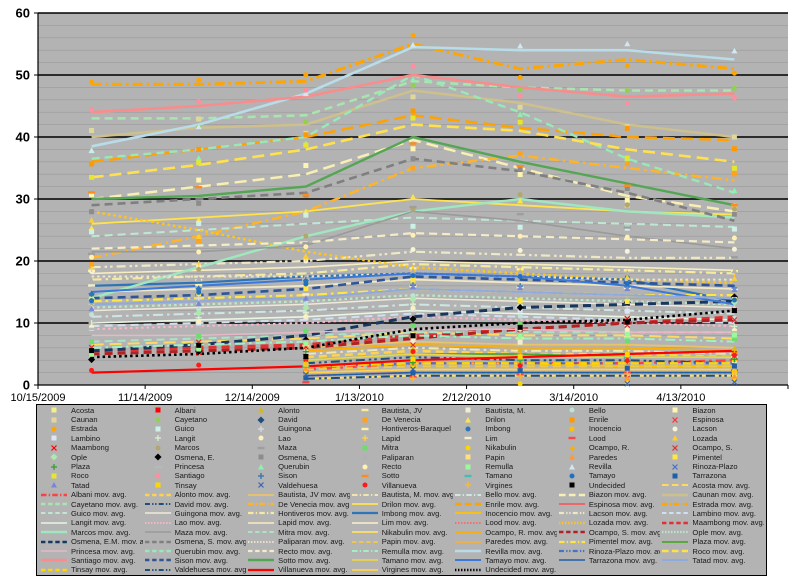  I want to click on svg-text: 4/13/2010, so click(680, 398).